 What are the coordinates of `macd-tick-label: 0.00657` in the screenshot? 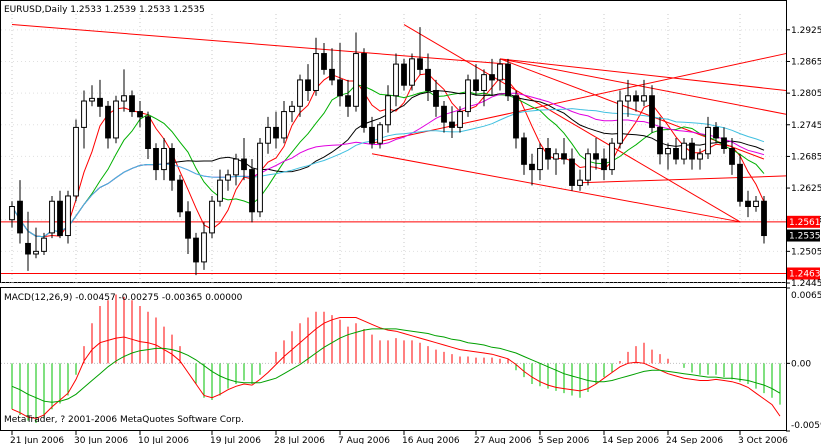 It's located at (806, 296).